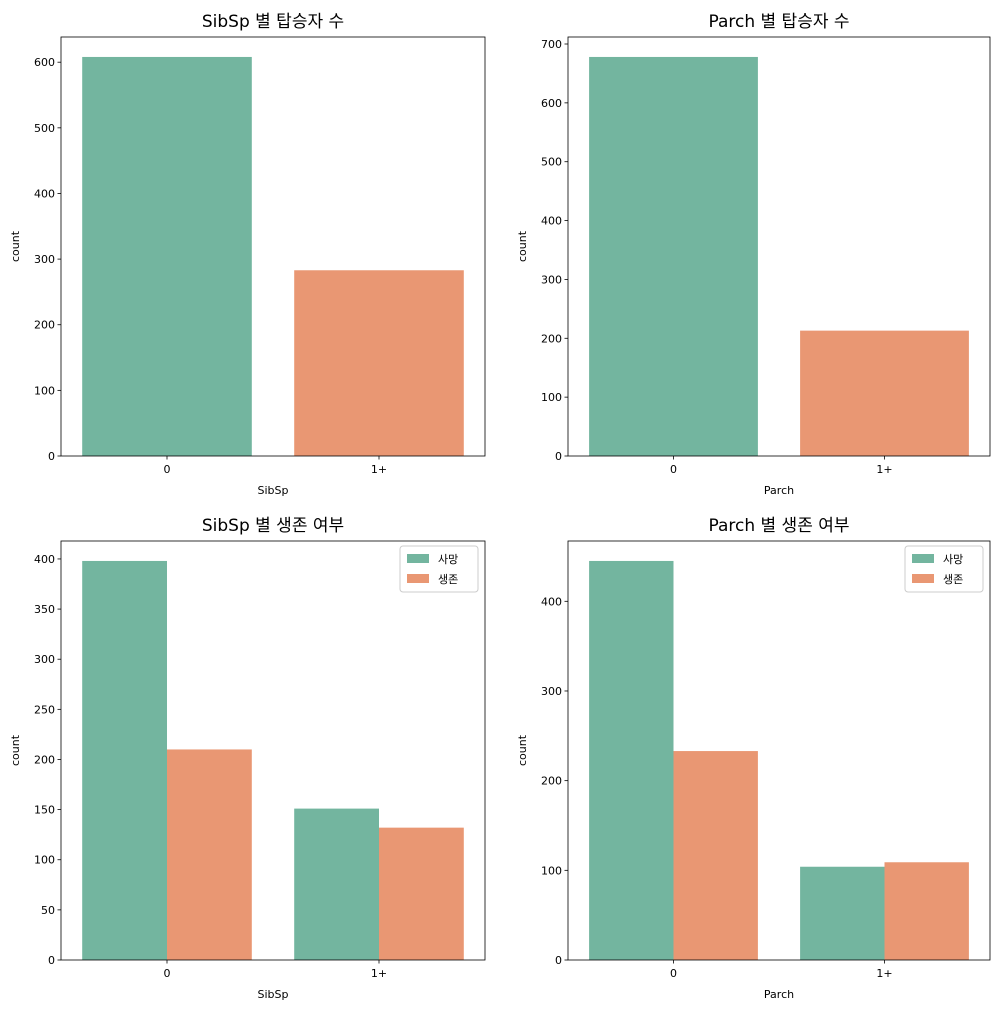 The width and height of the screenshot is (1001, 1011). I want to click on chart-title: Parch 별 탑승자 수, so click(778, 22).